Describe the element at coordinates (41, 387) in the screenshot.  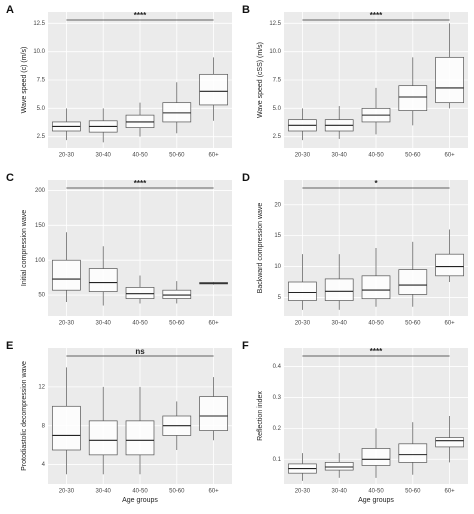
I see `y-tick-label: 12` at that location.